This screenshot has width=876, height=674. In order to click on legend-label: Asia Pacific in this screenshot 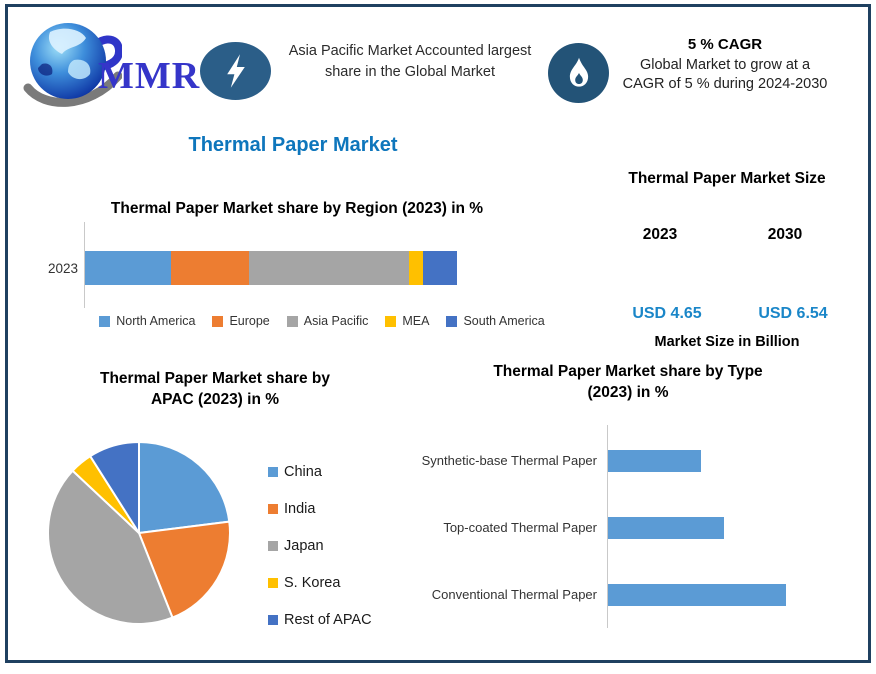, I will do `click(336, 321)`.